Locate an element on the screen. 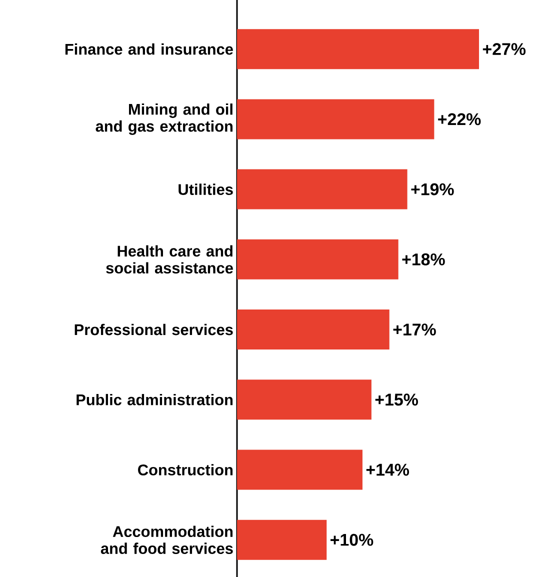 This screenshot has height=577, width=557. data-label: +27% is located at coordinates (504, 49).